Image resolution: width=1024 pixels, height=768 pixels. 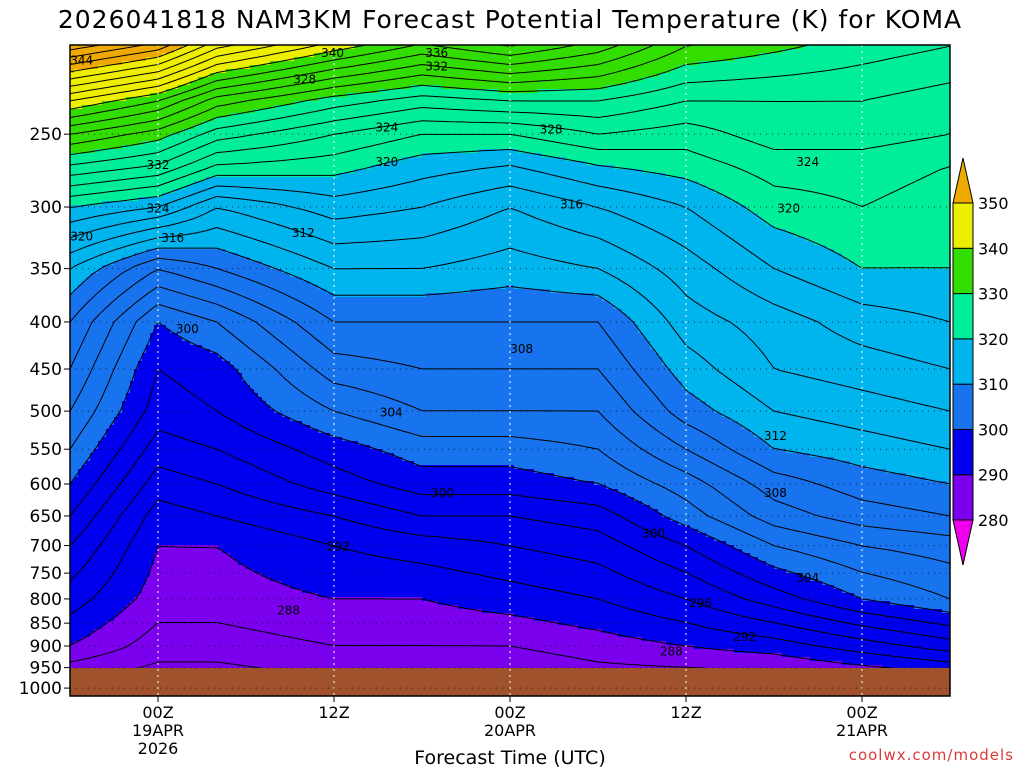 What do you see at coordinates (46, 669) in the screenshot?
I see `y-tick-label: 950` at bounding box center [46, 669].